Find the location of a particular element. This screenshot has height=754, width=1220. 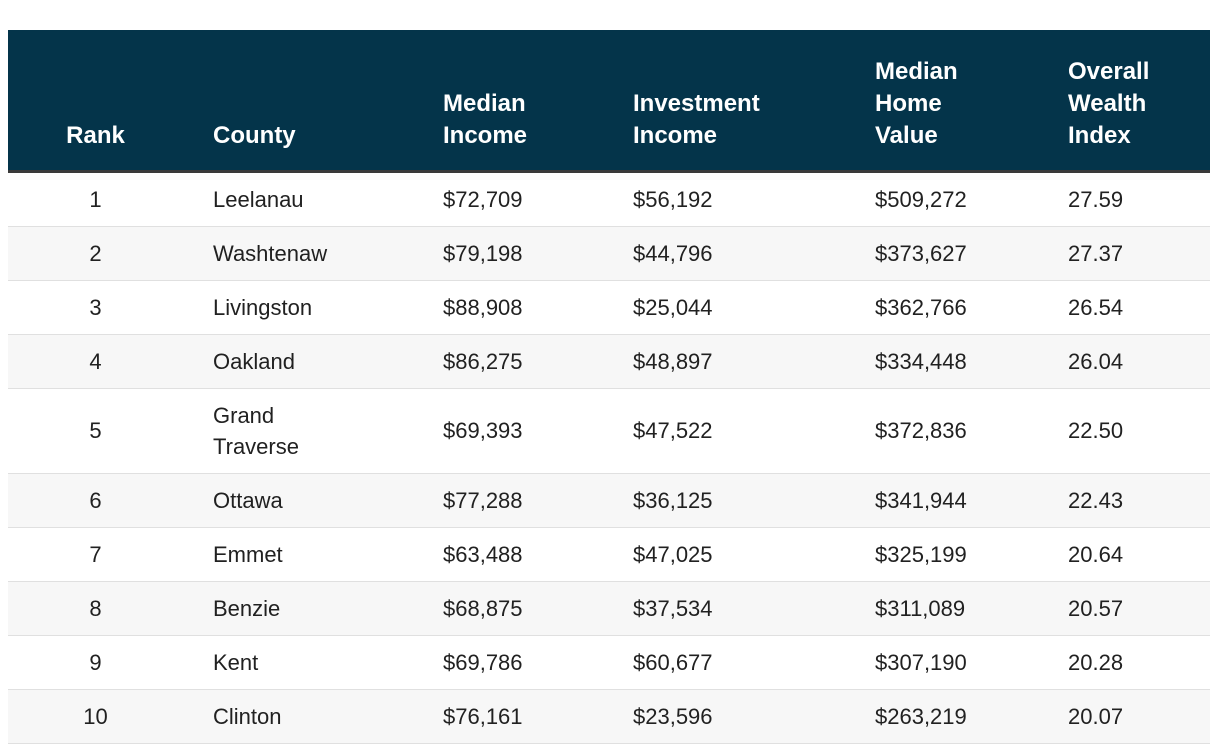

cell-wealth-index: 20.07 is located at coordinates (1096, 716).